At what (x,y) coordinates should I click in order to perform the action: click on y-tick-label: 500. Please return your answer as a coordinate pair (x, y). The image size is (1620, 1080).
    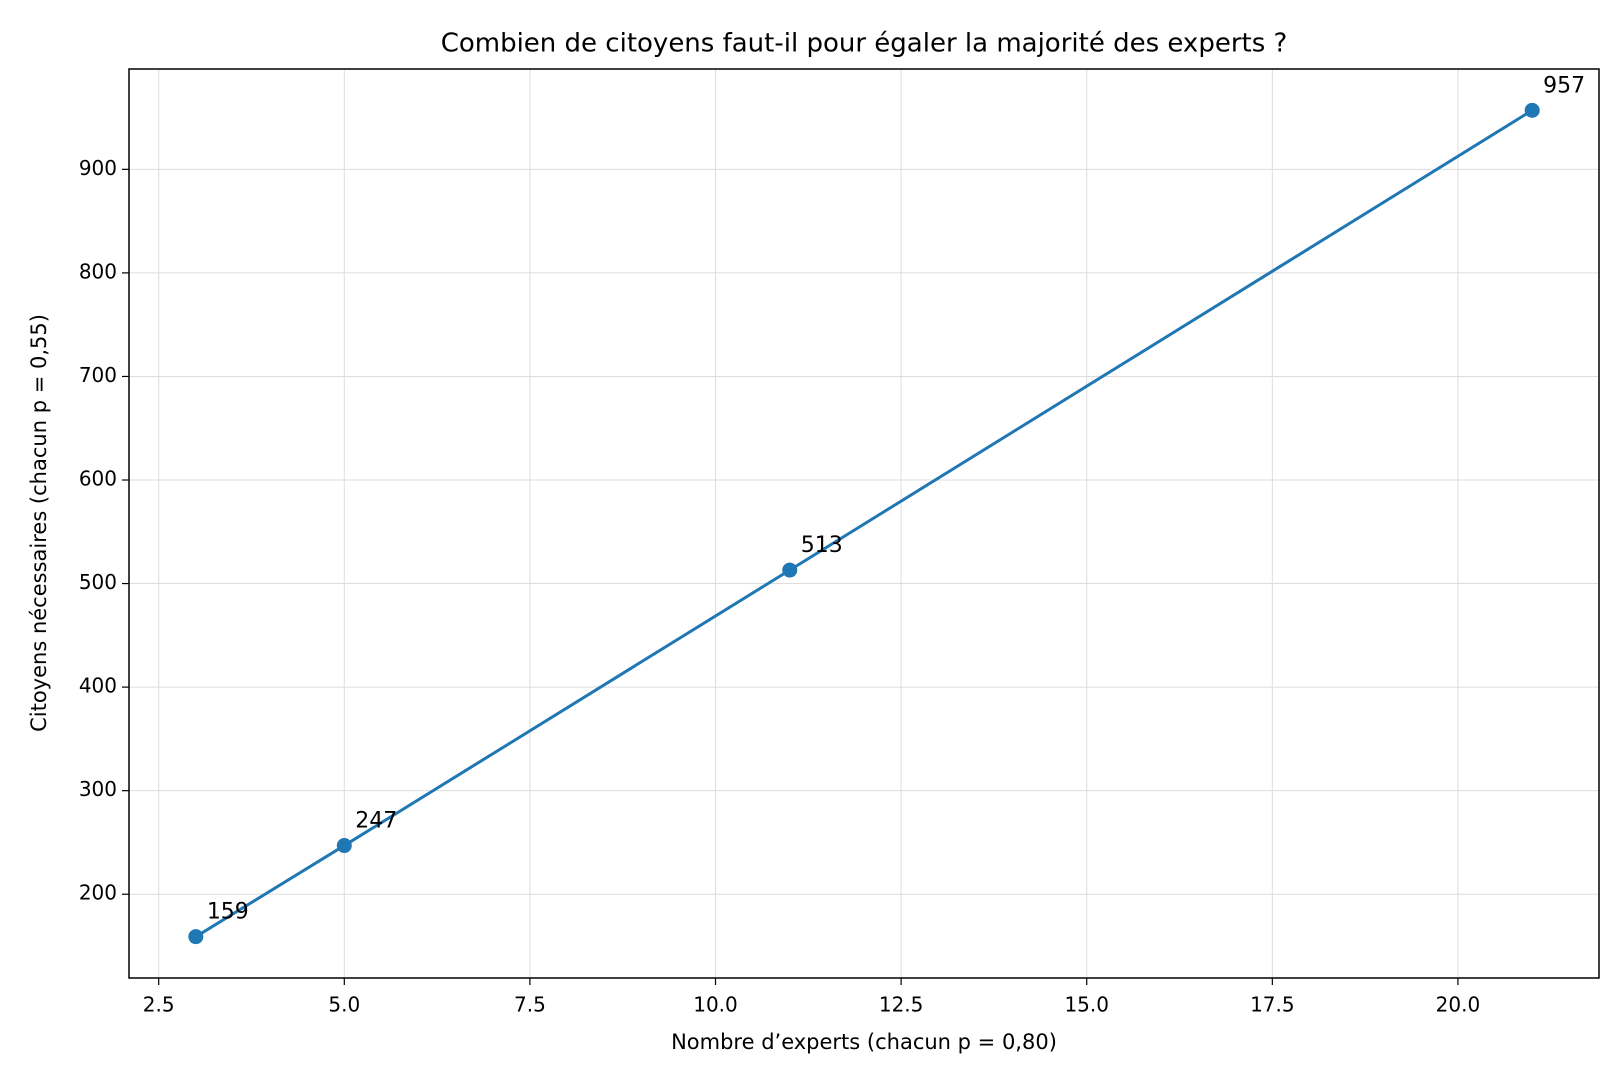
    Looking at the image, I should click on (98, 582).